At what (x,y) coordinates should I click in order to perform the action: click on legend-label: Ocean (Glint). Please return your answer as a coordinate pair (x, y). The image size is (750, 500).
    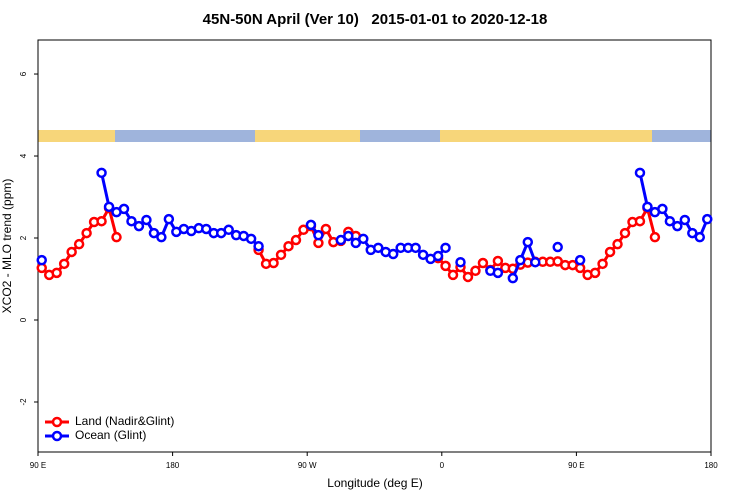
    Looking at the image, I should click on (110, 435).